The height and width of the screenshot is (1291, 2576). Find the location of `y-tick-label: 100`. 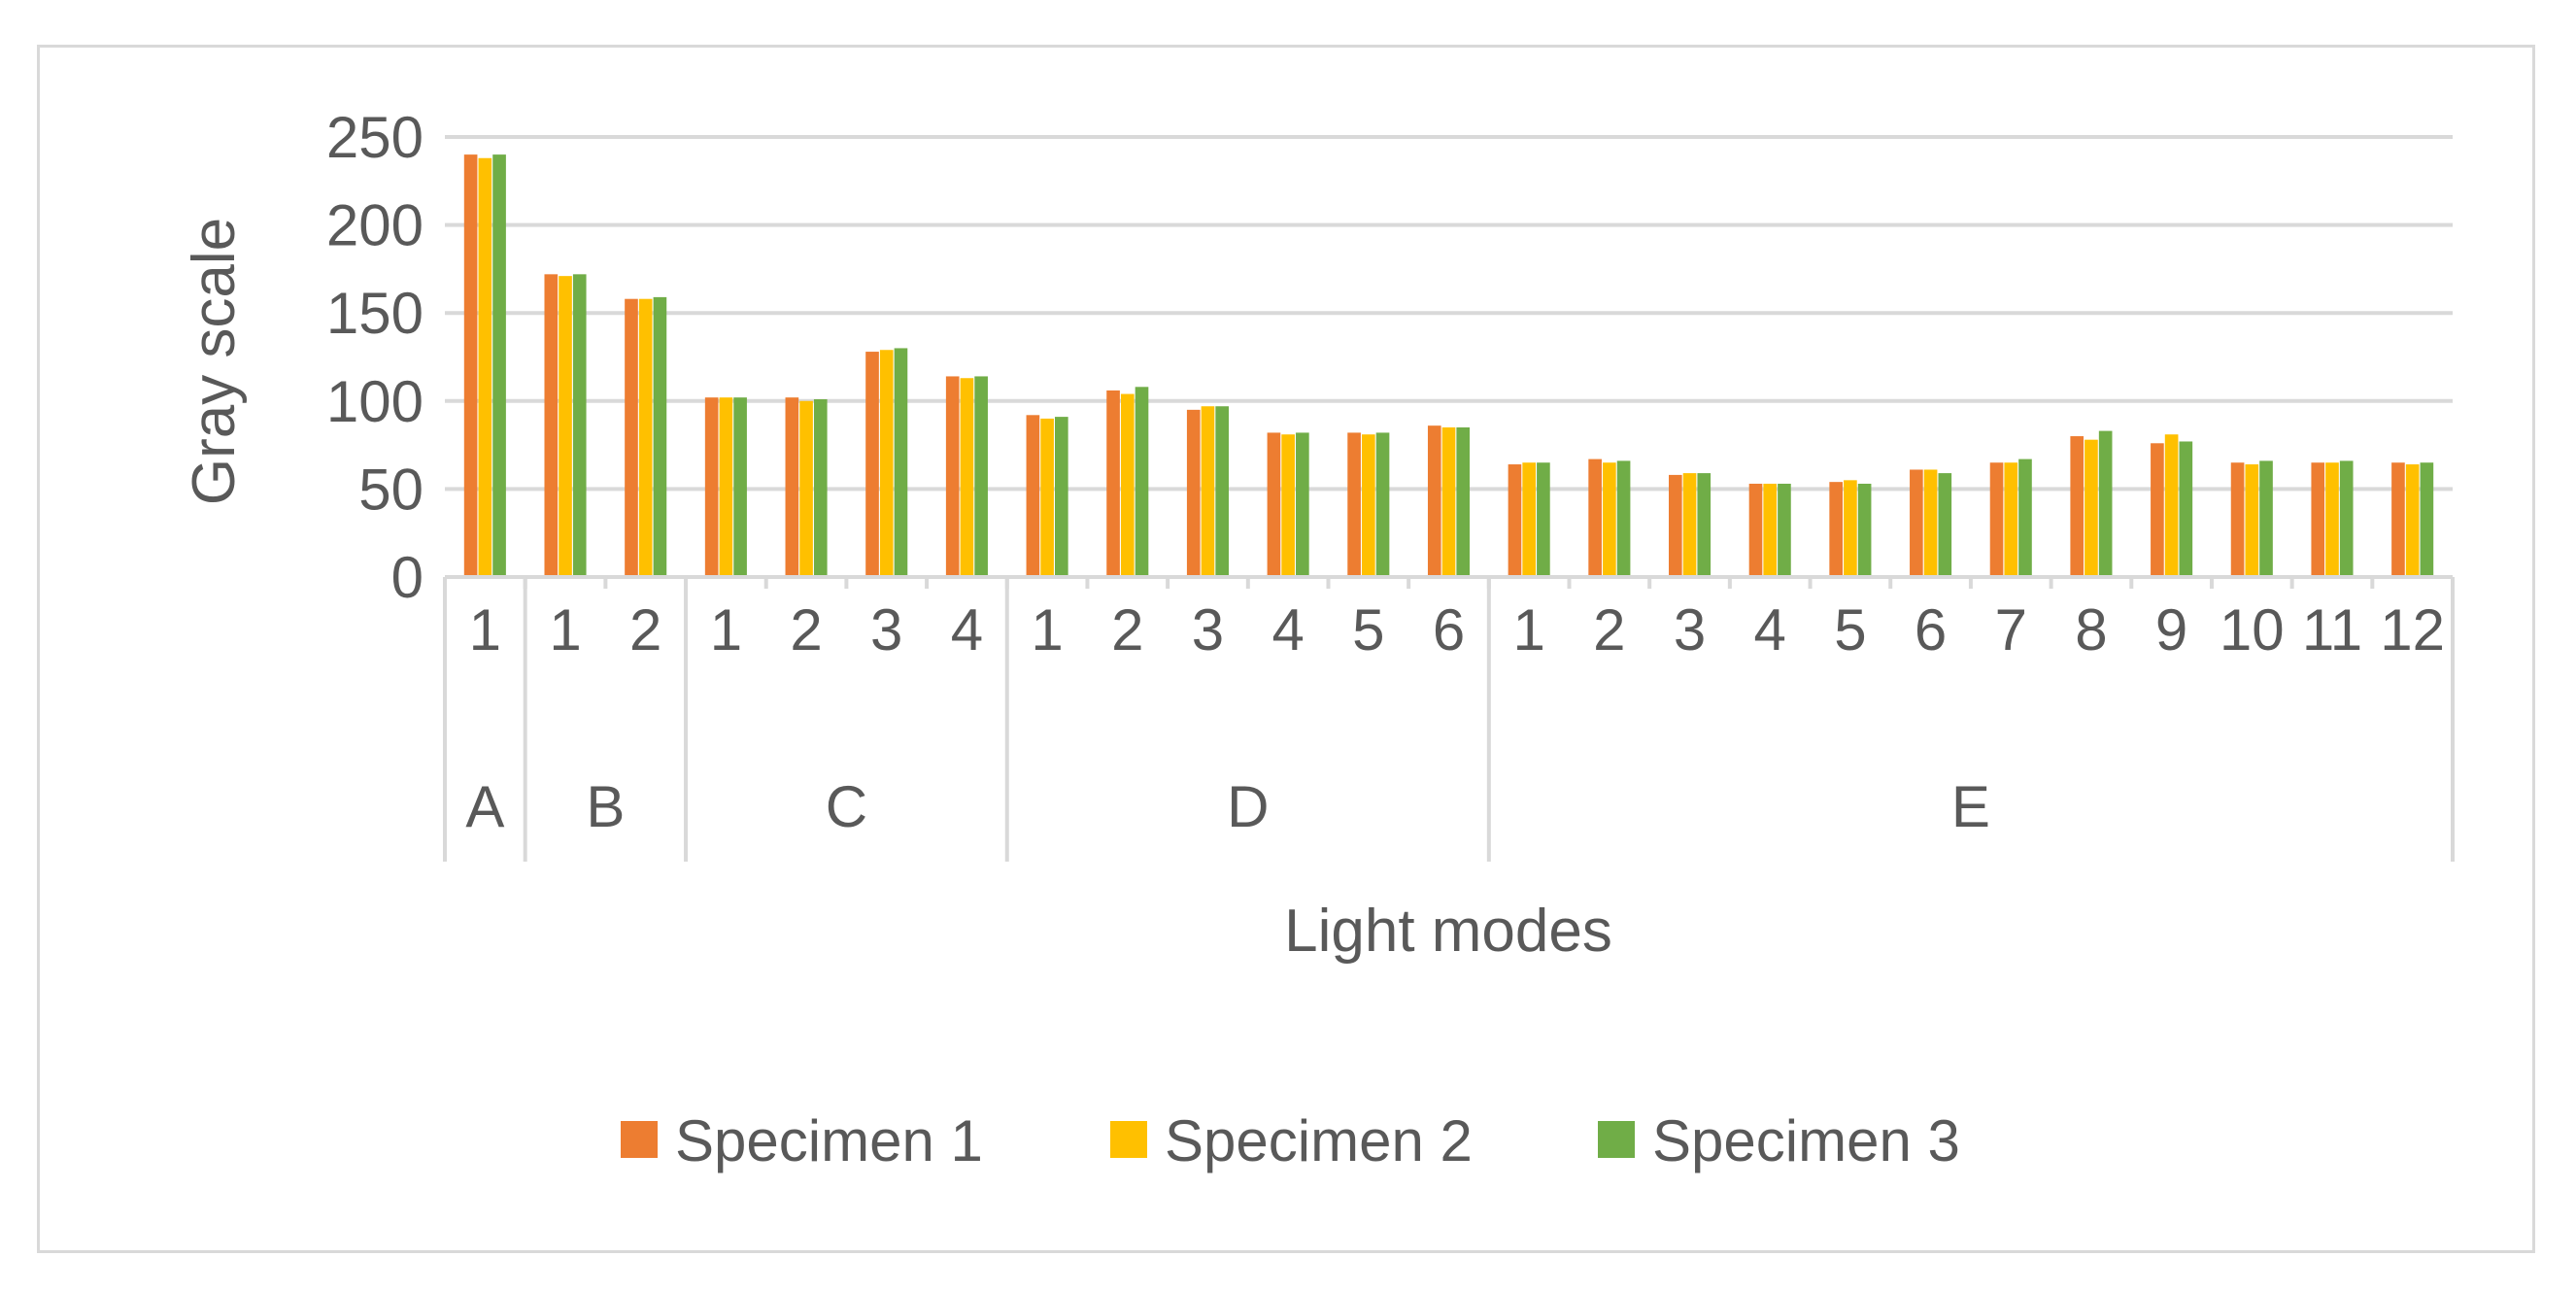

y-tick-label: 100 is located at coordinates (375, 401).